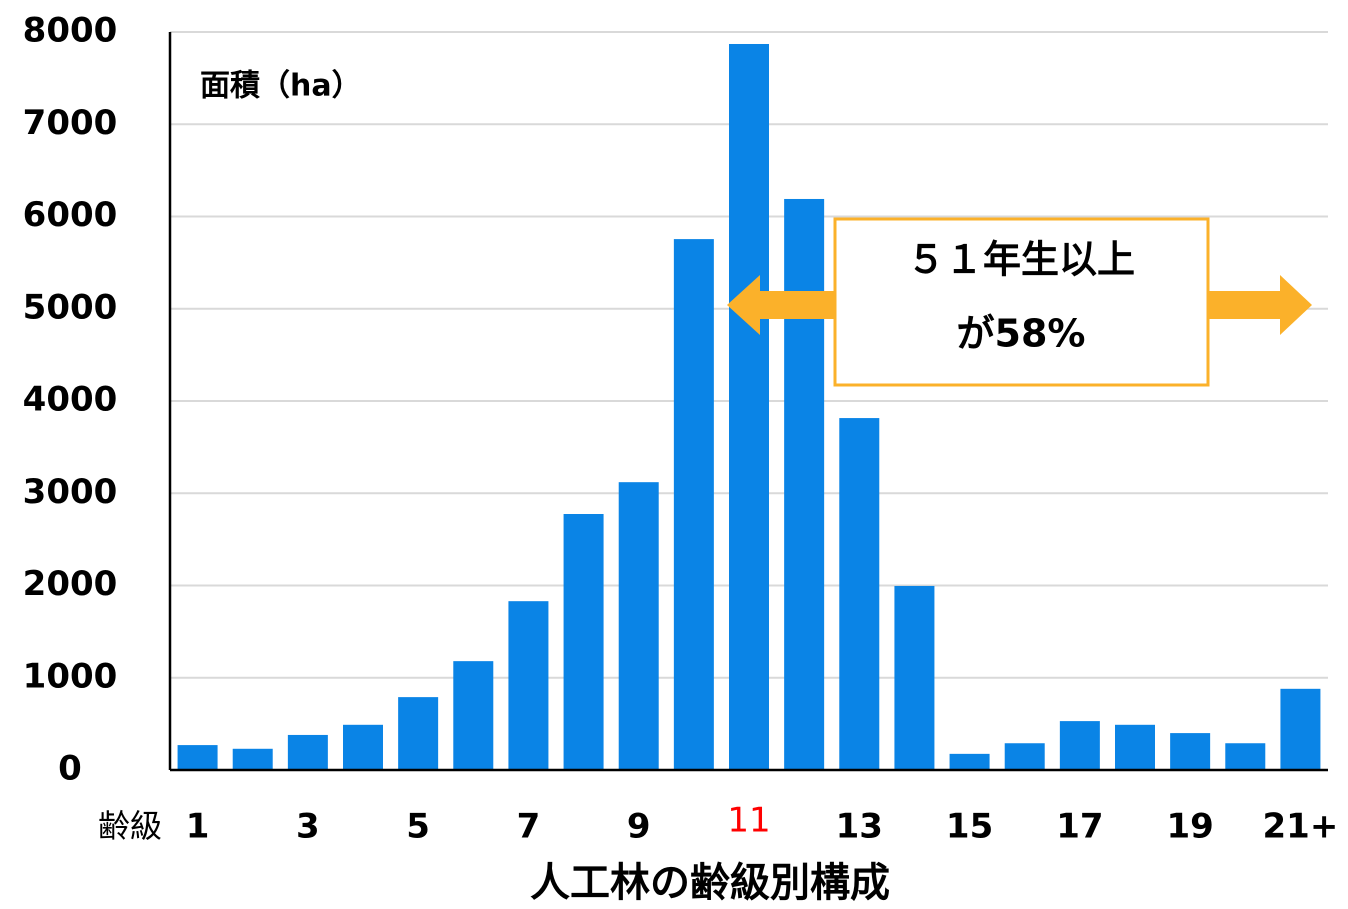  I want to click on arrow-right, so click(1260, 305).